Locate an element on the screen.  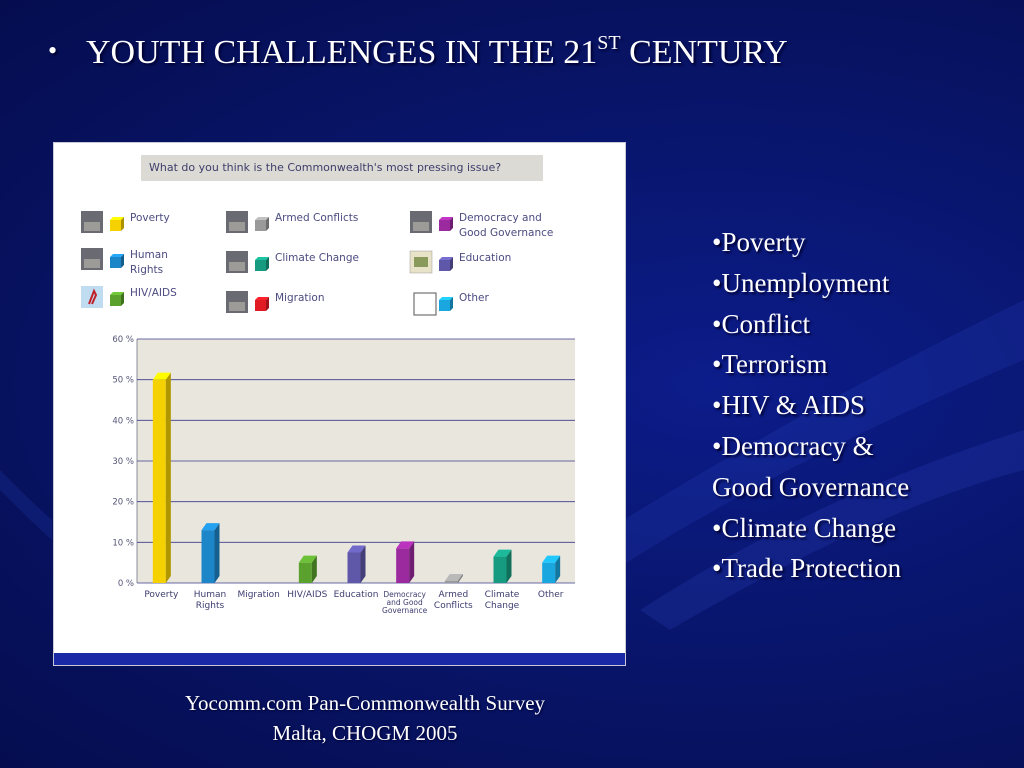
bar-armed-conflicts is located at coordinates (453, 578).